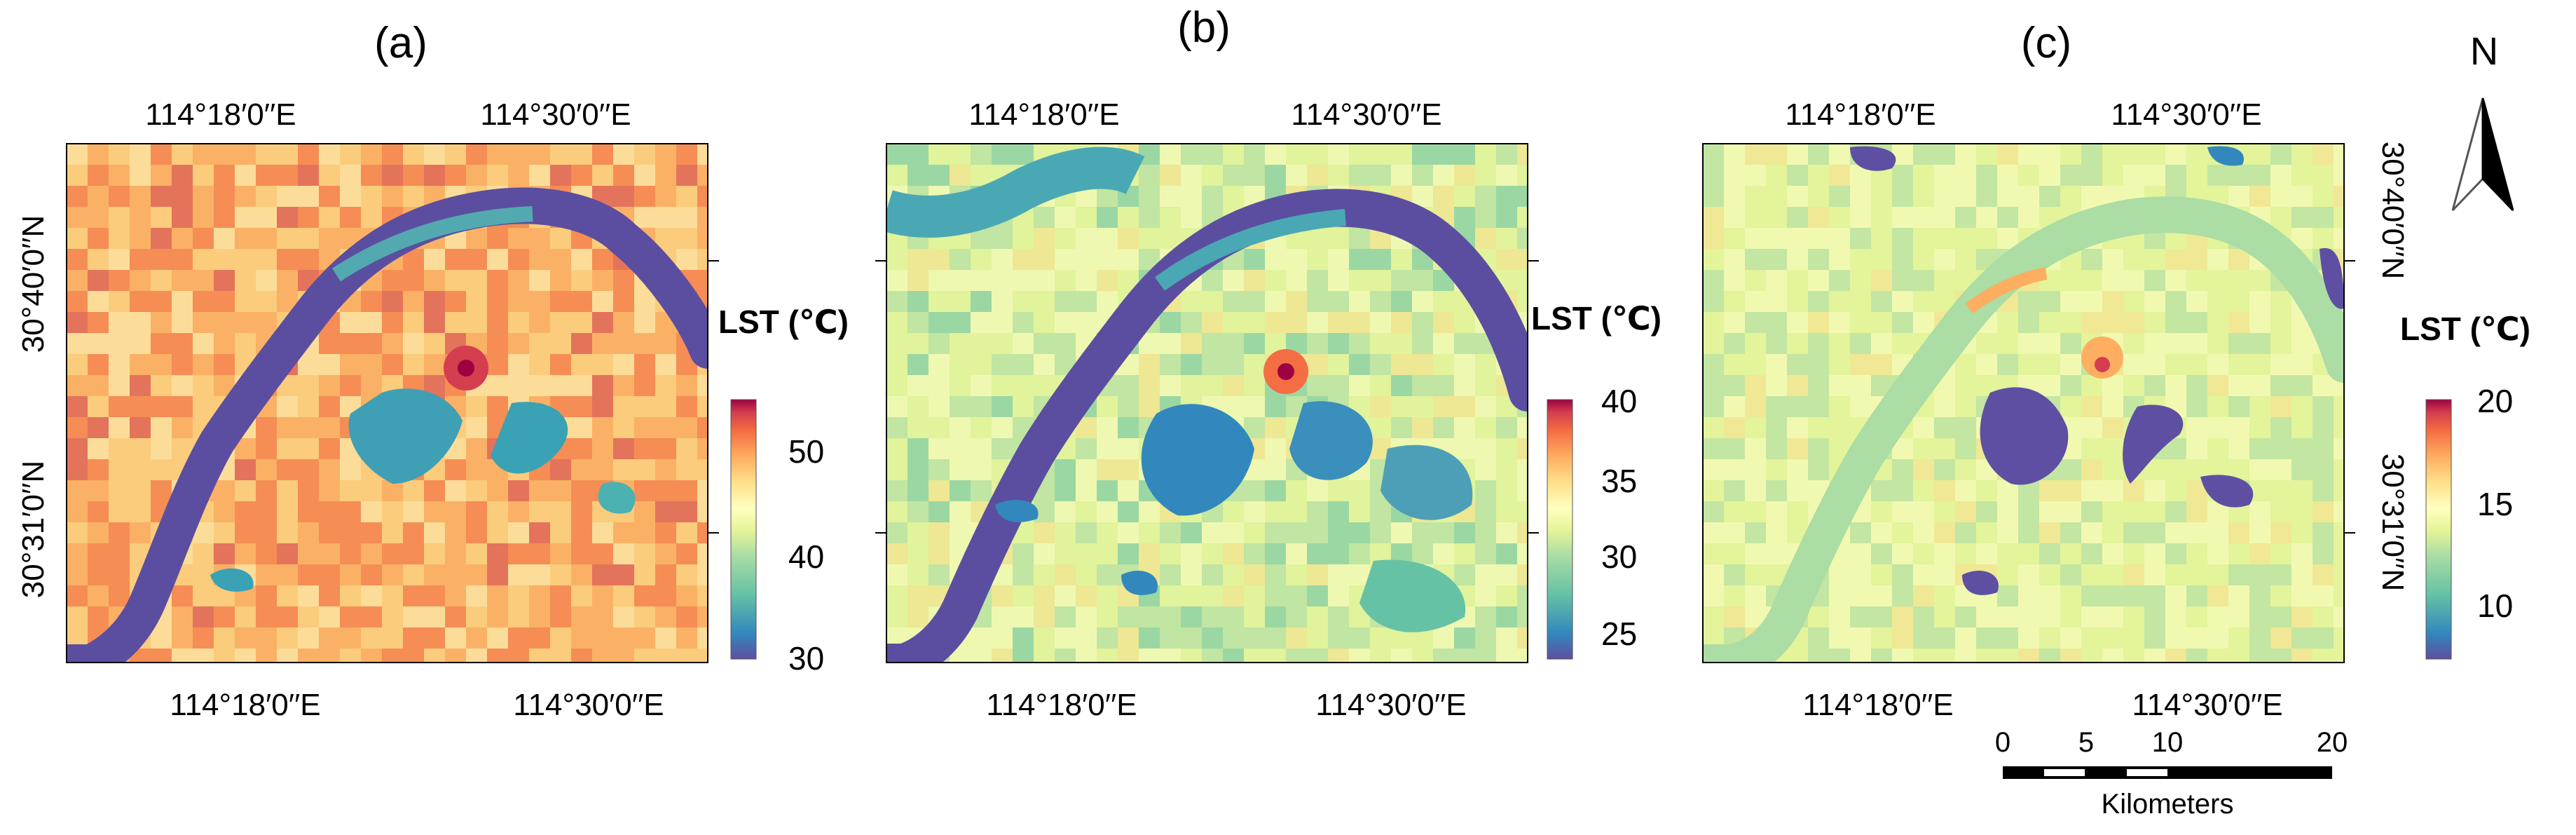 Image resolution: width=2576 pixels, height=835 pixels. What do you see at coordinates (2465, 329) in the screenshot?
I see `panel-c-legend-title: LST (℃)` at bounding box center [2465, 329].